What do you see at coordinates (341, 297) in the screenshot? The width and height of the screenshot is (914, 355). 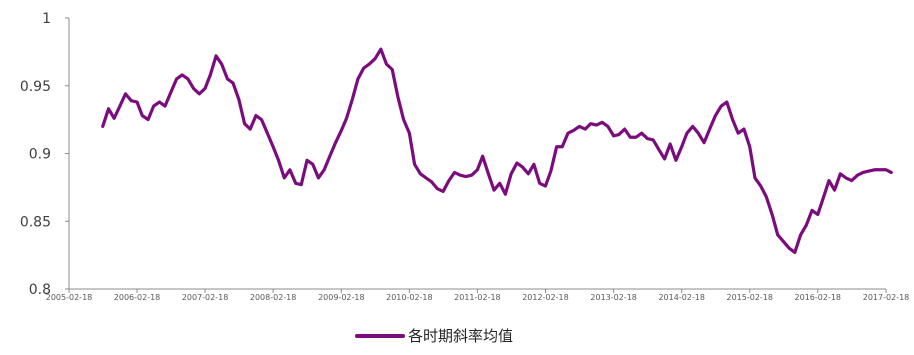 I see `x-tick-label: 2009-02-18` at bounding box center [341, 297].